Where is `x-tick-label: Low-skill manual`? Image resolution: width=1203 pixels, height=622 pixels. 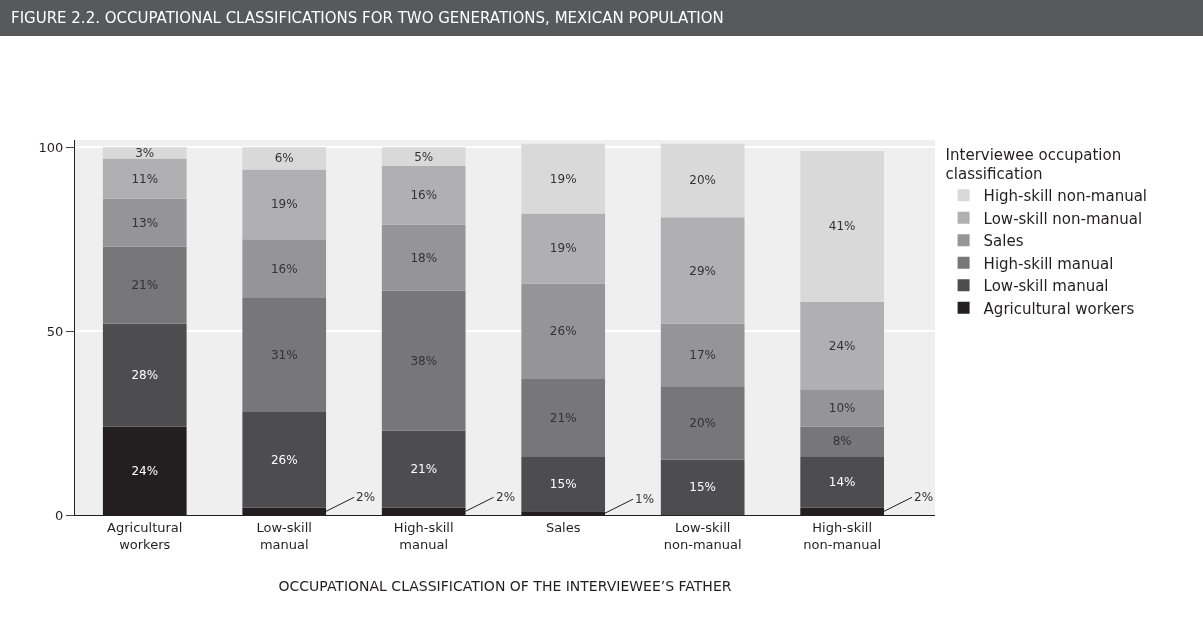
x-tick-label: Low-skill manual is located at coordinates (284, 535).